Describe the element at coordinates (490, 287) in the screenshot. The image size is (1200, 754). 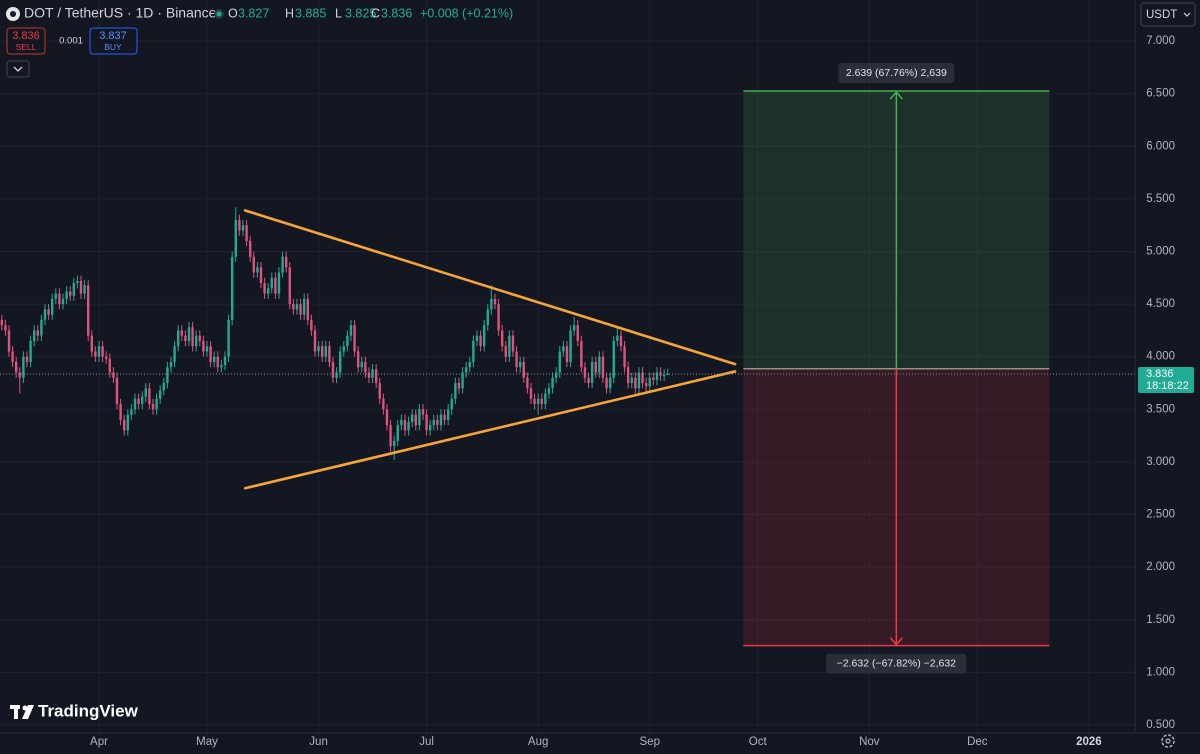
I see `trendline` at that location.